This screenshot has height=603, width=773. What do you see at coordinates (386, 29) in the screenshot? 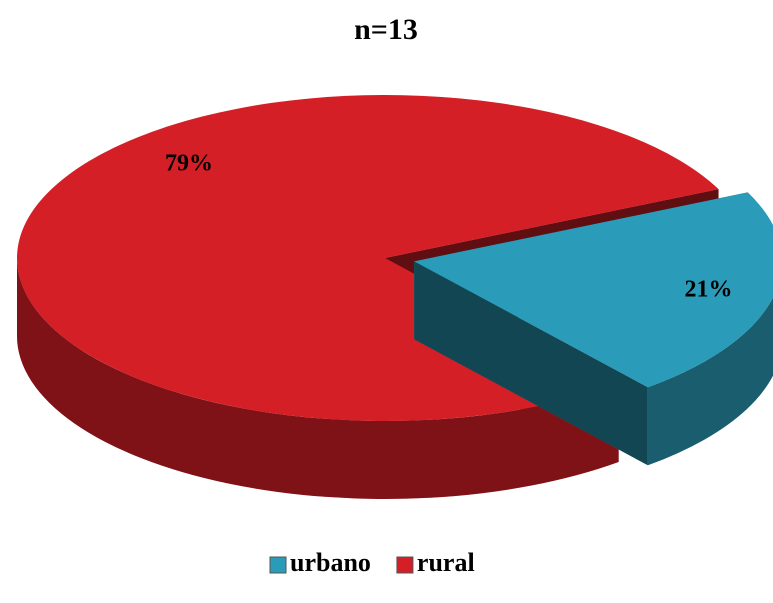
I see `chart-title: n=13` at bounding box center [386, 29].